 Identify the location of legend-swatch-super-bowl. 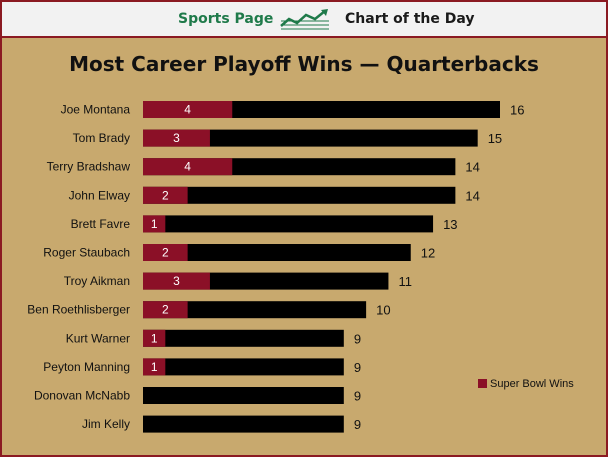
(482, 383).